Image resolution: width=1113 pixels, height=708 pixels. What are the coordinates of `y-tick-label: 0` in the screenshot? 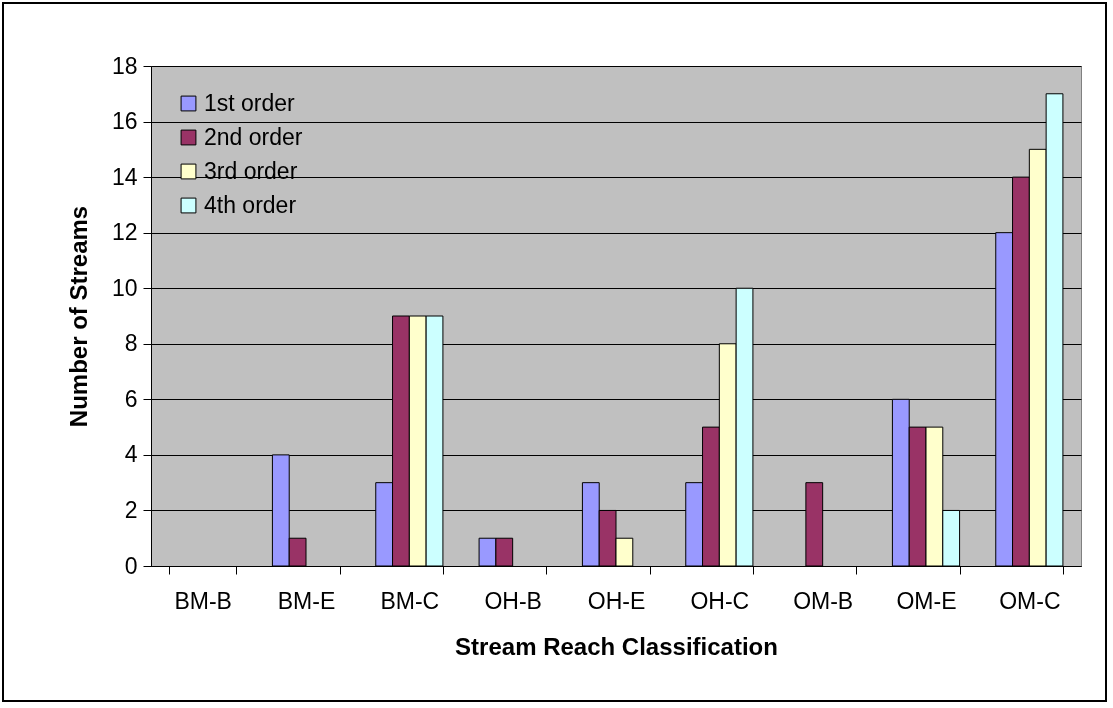 It's located at (131, 565).